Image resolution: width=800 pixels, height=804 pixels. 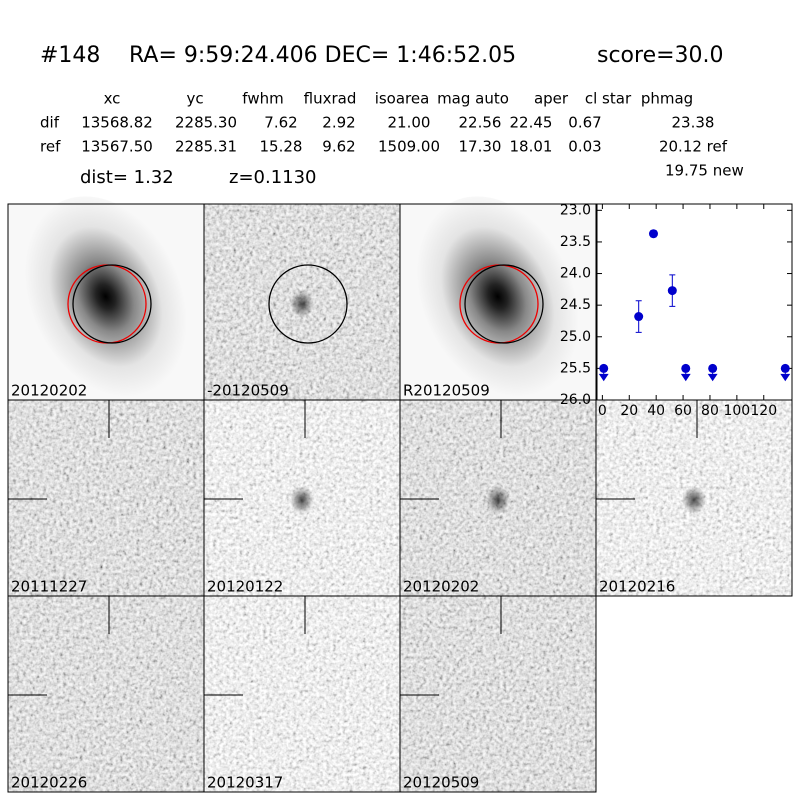 I want to click on candidate-id: #148, so click(x=70, y=55).